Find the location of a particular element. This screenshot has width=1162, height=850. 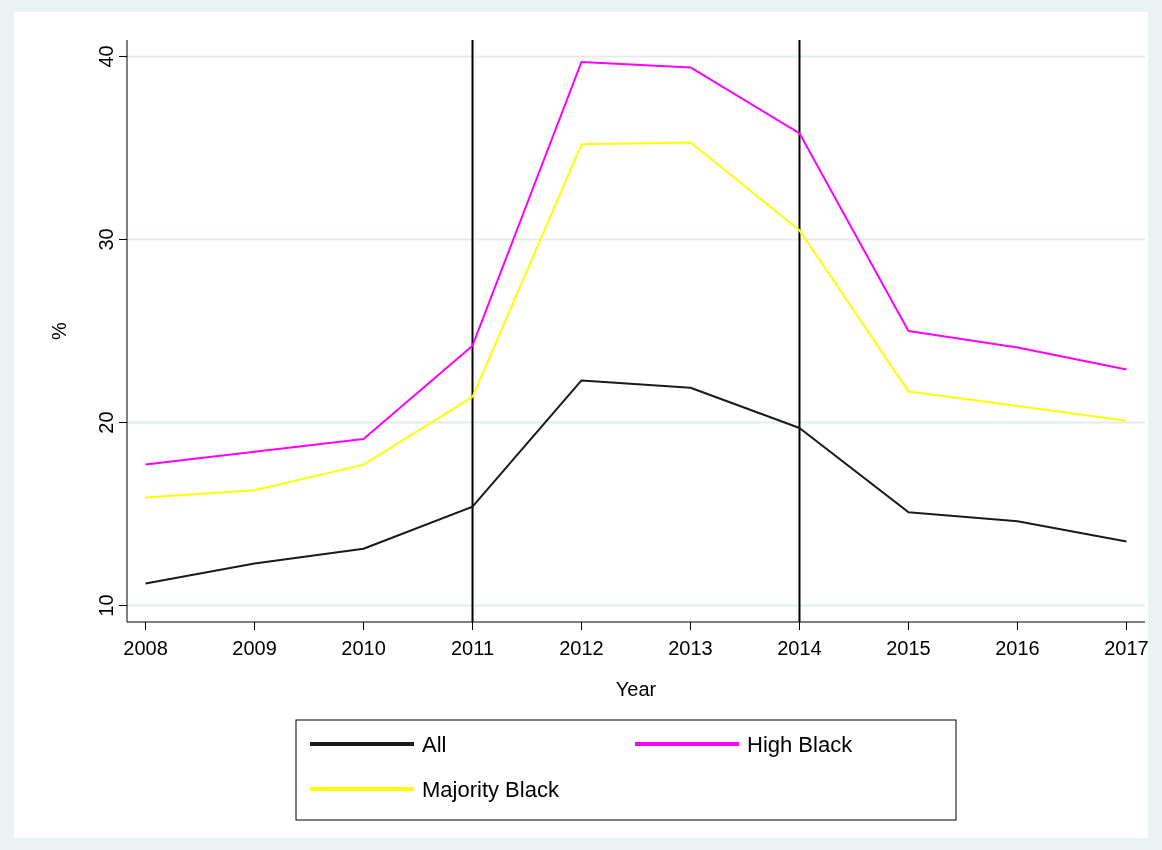

x-axis-title: Year is located at coordinates (636, 689).